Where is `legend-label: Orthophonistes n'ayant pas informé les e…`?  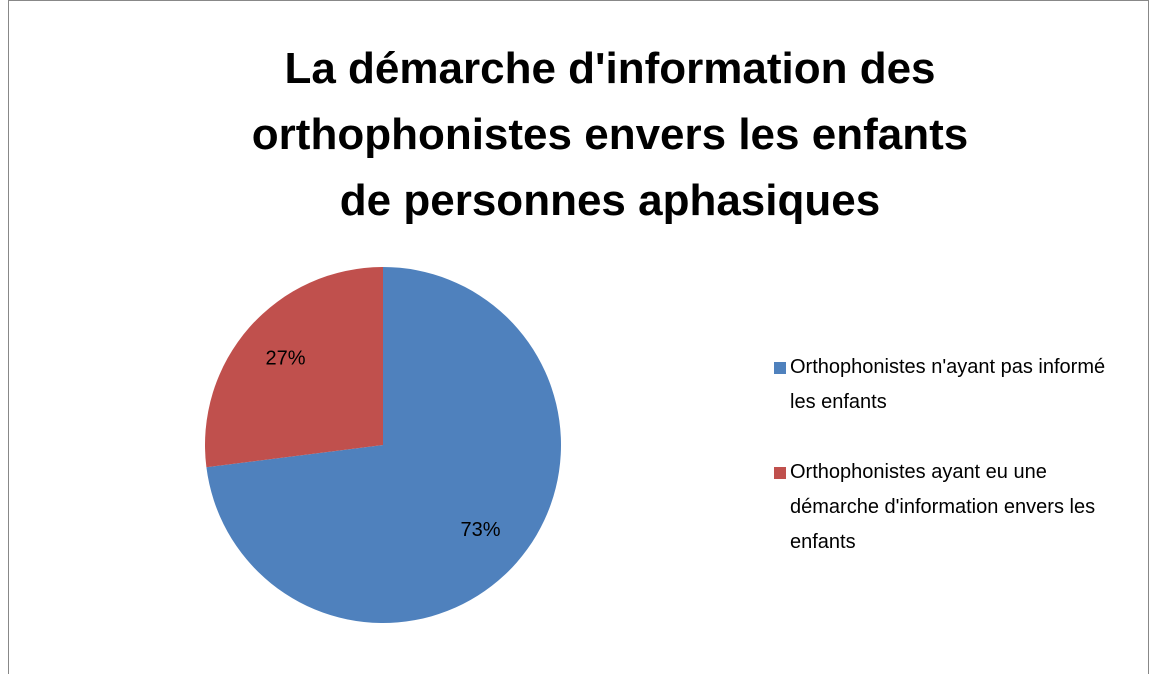
legend-label: Orthophonistes n'ayant pas informé les e… is located at coordinates (948, 384).